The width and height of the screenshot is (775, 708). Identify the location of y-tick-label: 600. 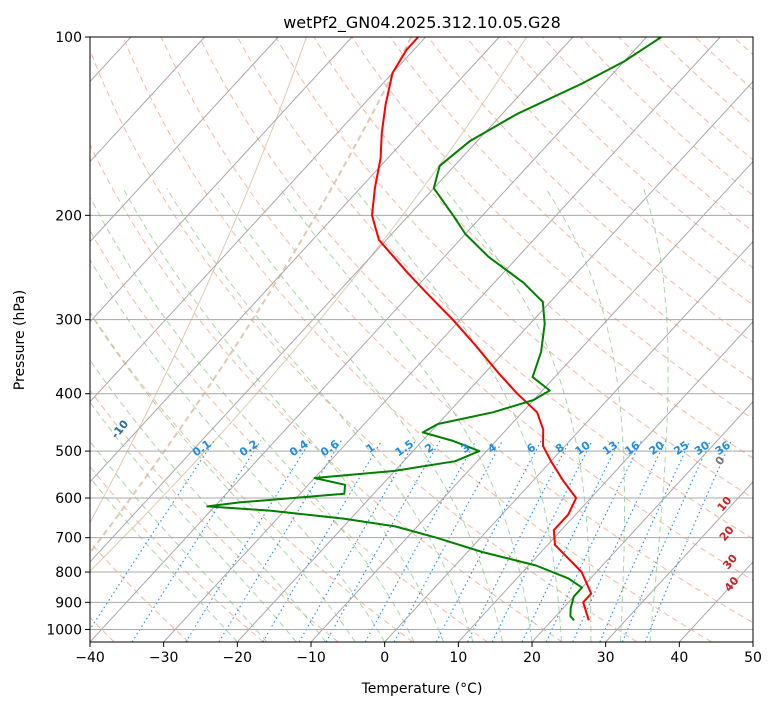
(68, 499).